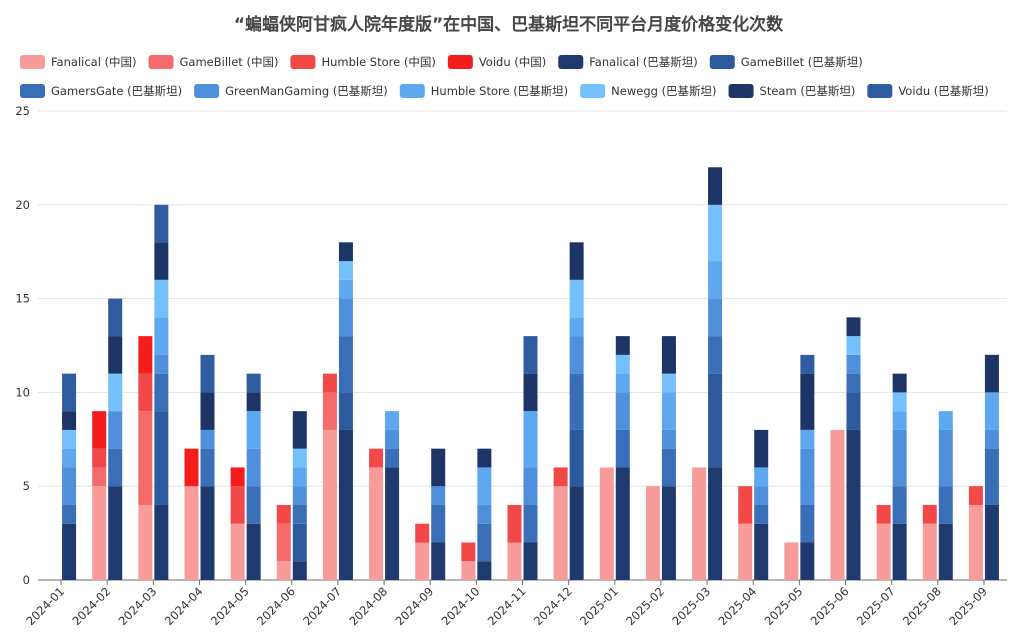  Describe the element at coordinates (78, 62) in the screenshot. I see `legend-item: Fanalical (中国)` at that location.